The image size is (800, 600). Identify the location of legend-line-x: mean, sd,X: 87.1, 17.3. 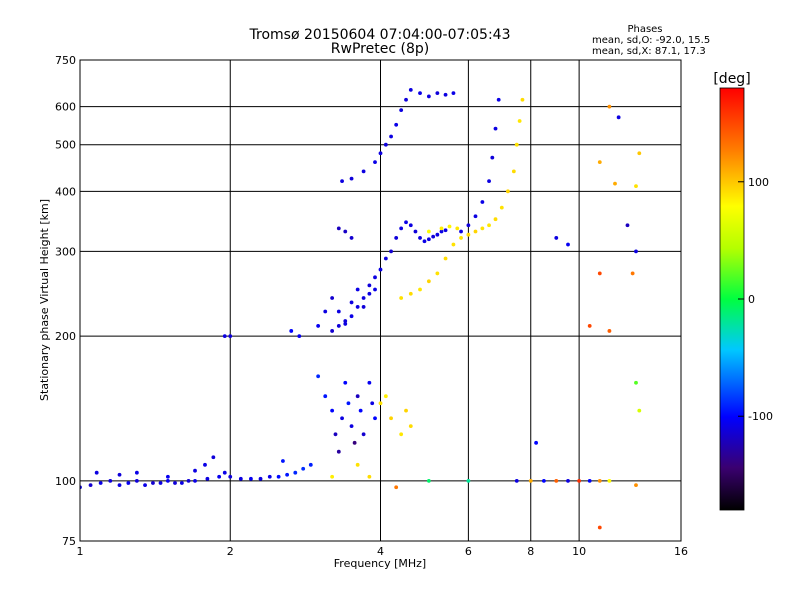
(649, 51).